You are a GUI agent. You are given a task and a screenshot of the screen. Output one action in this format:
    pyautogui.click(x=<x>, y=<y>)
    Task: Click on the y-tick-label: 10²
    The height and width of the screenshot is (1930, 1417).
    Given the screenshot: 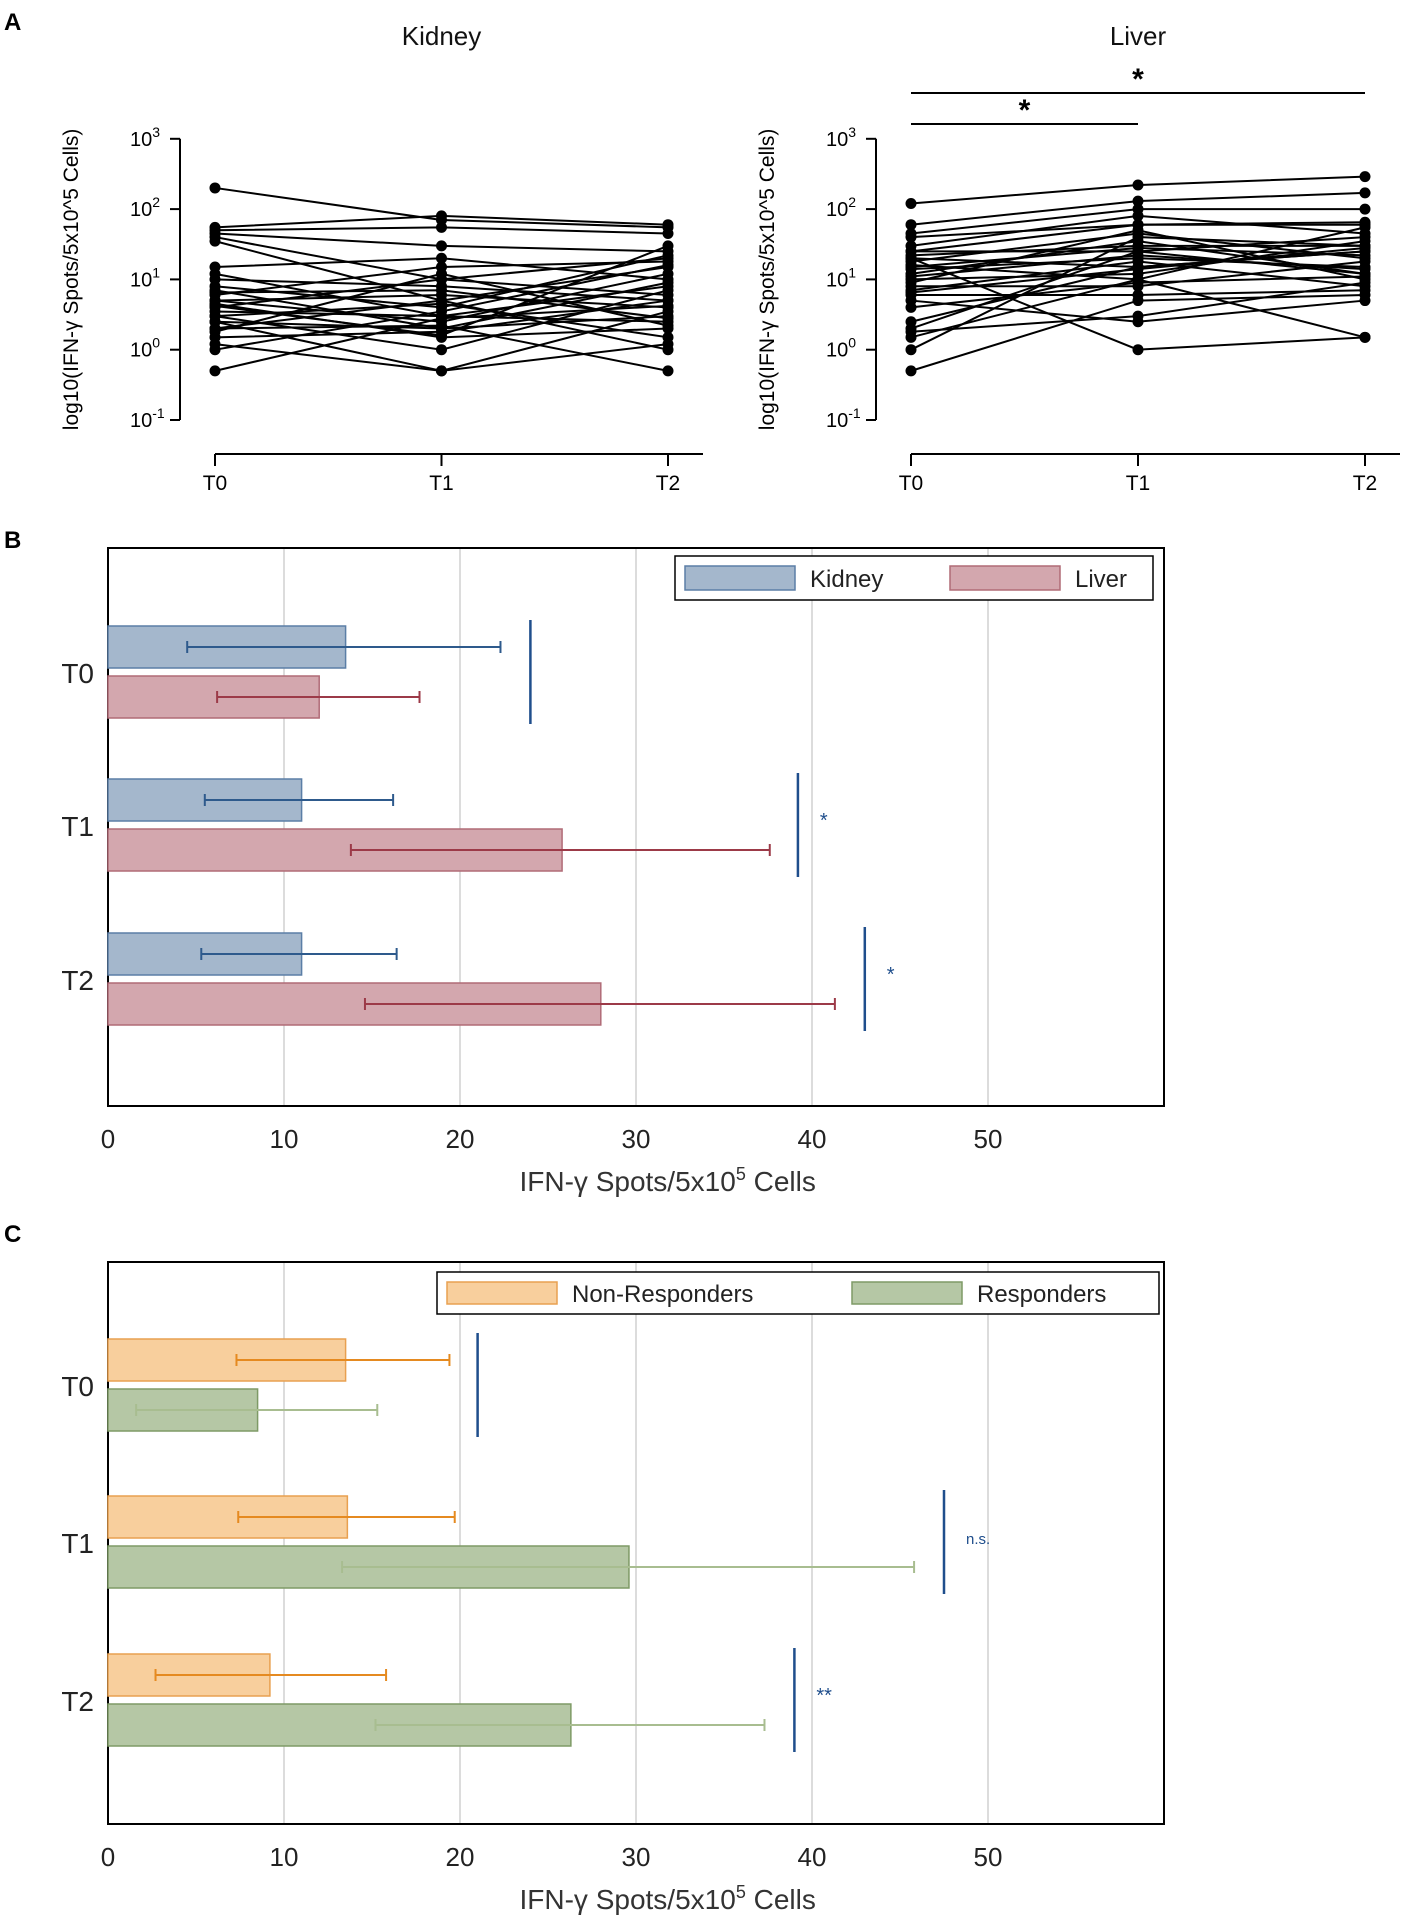 What is the action you would take?
    pyautogui.click(x=145, y=207)
    